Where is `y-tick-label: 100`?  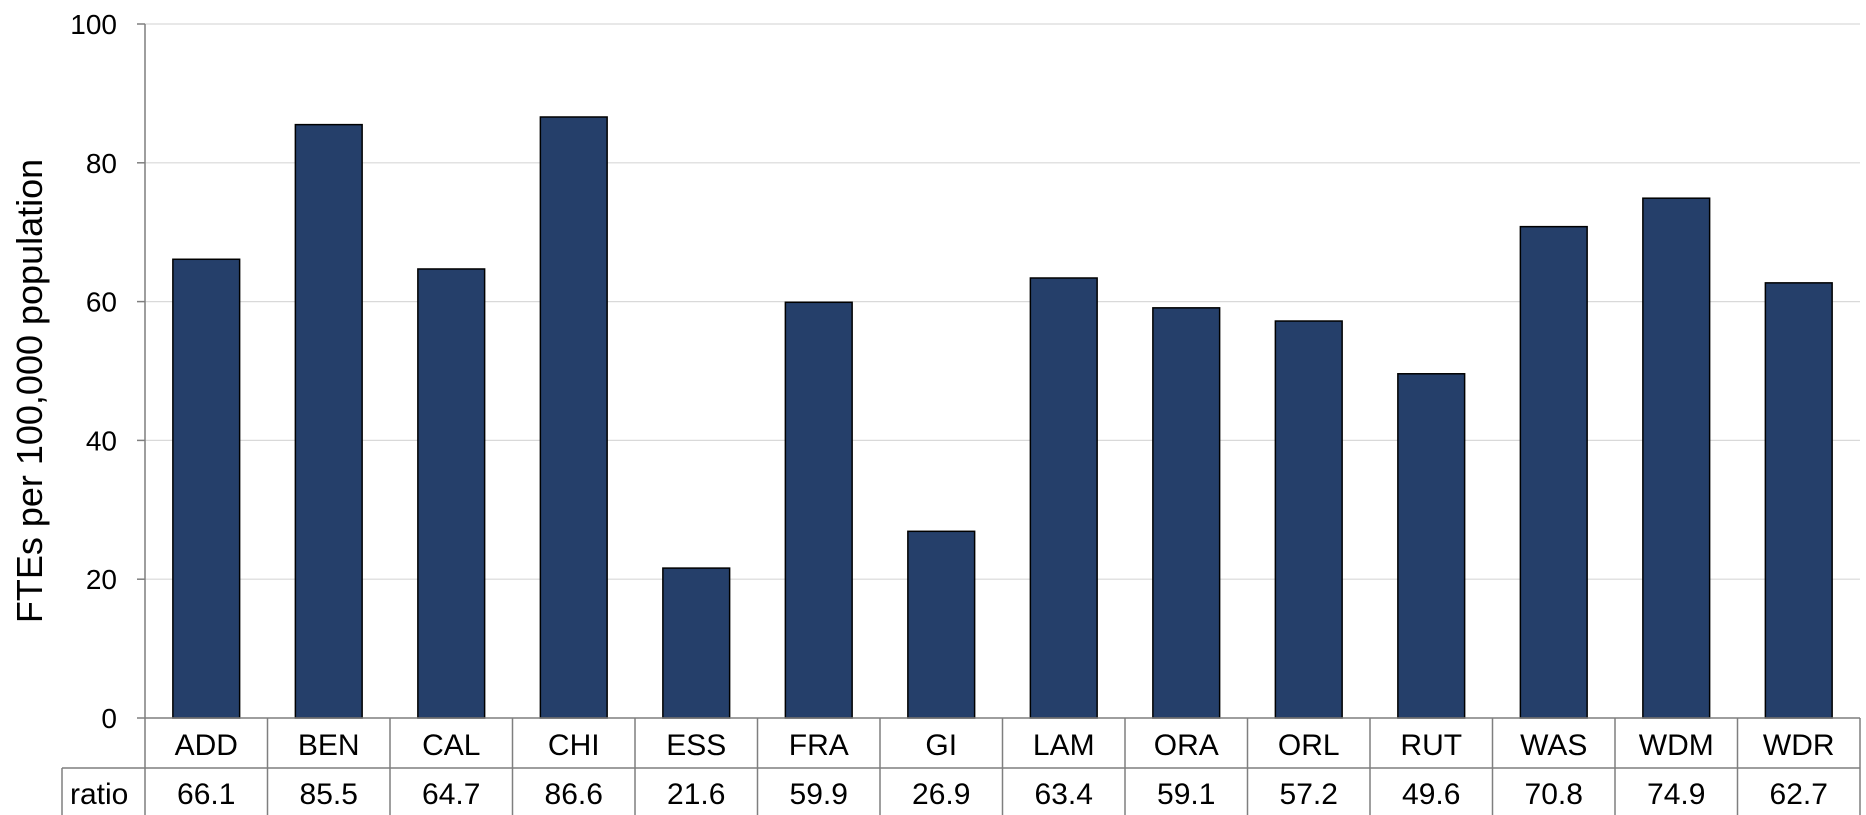
y-tick-label: 100 is located at coordinates (93, 24).